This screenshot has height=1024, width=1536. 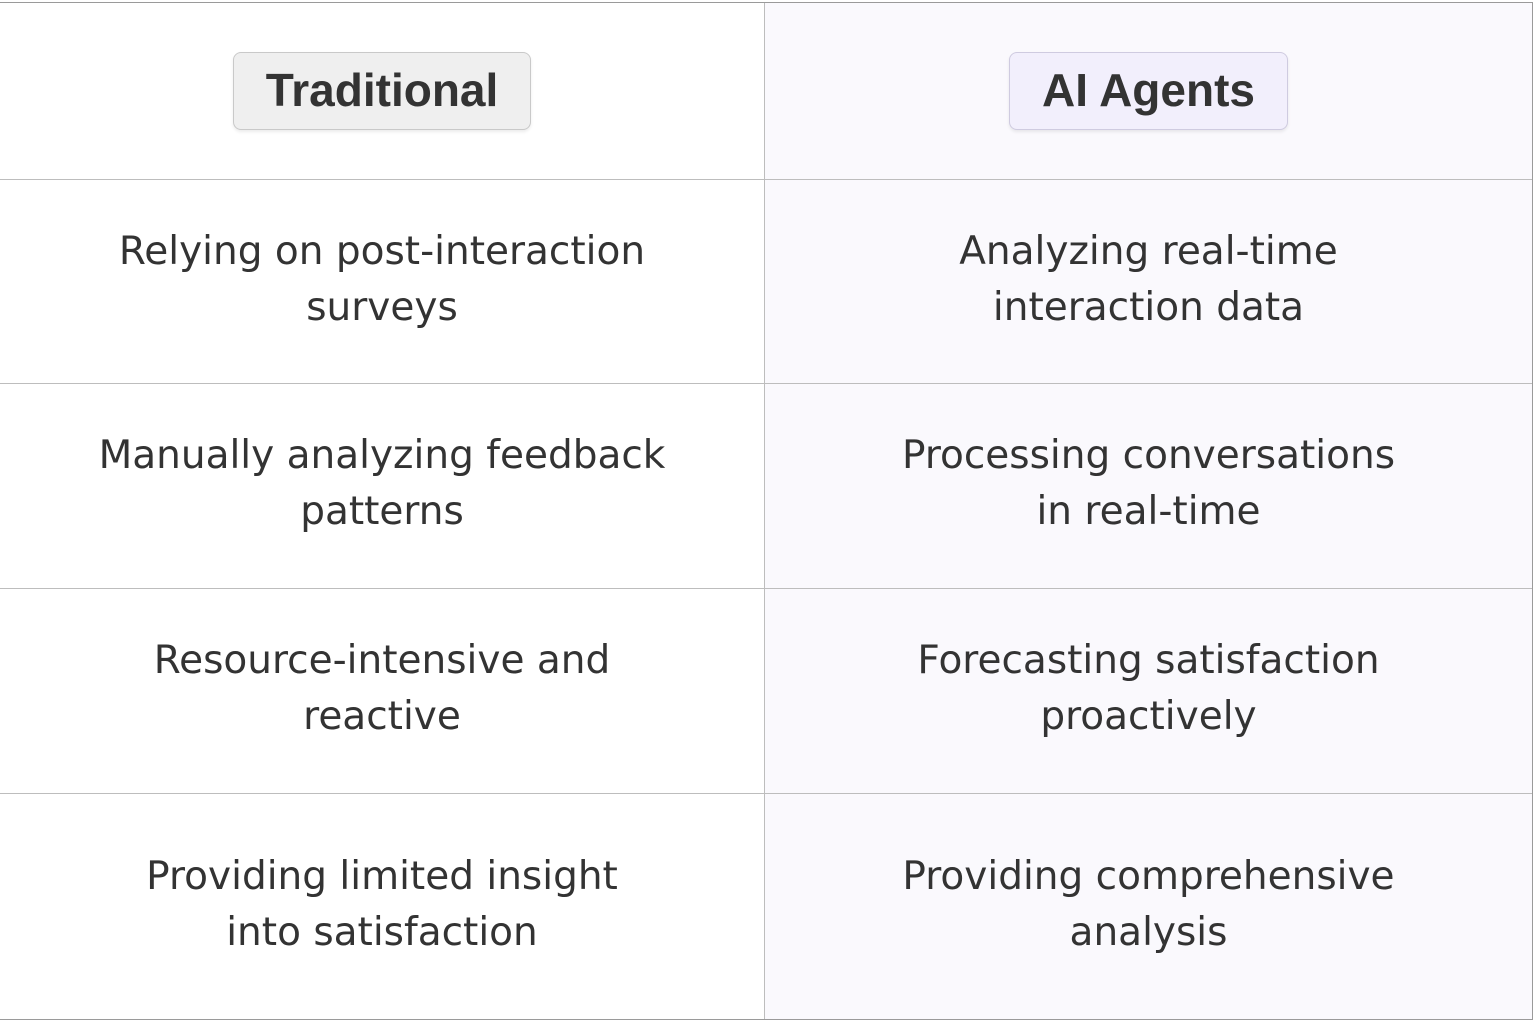 I want to click on row-4-ai-agents: Providing comprehensive analysis, so click(x=1148, y=906).